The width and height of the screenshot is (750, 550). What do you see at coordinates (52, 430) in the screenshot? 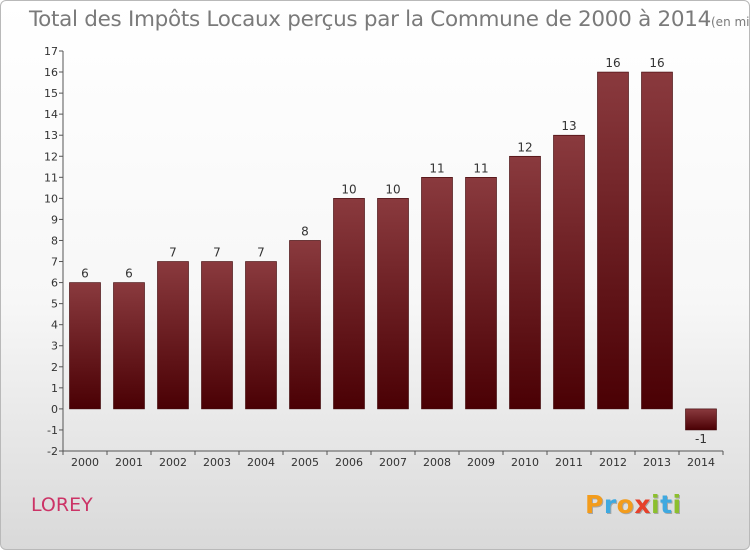
I see `y-tick-label: -1` at bounding box center [52, 430].